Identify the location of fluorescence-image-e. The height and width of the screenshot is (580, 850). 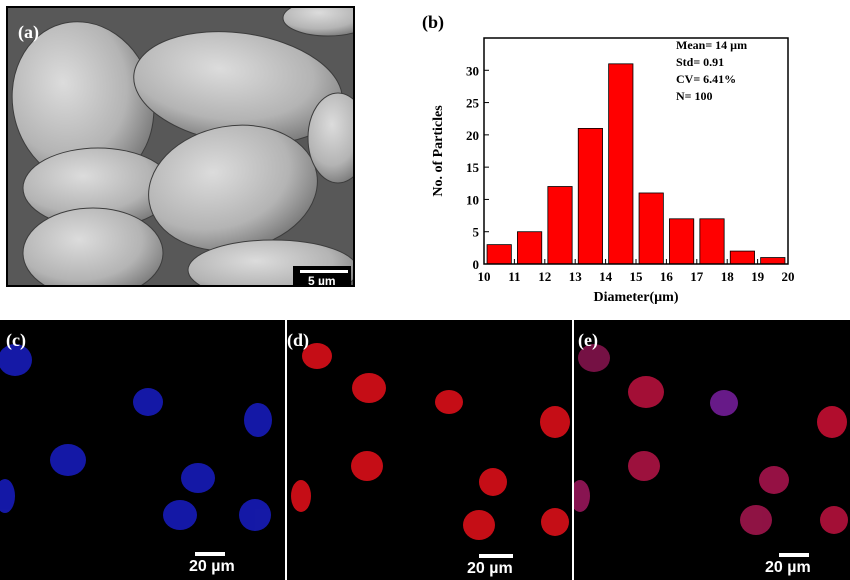
(711, 439).